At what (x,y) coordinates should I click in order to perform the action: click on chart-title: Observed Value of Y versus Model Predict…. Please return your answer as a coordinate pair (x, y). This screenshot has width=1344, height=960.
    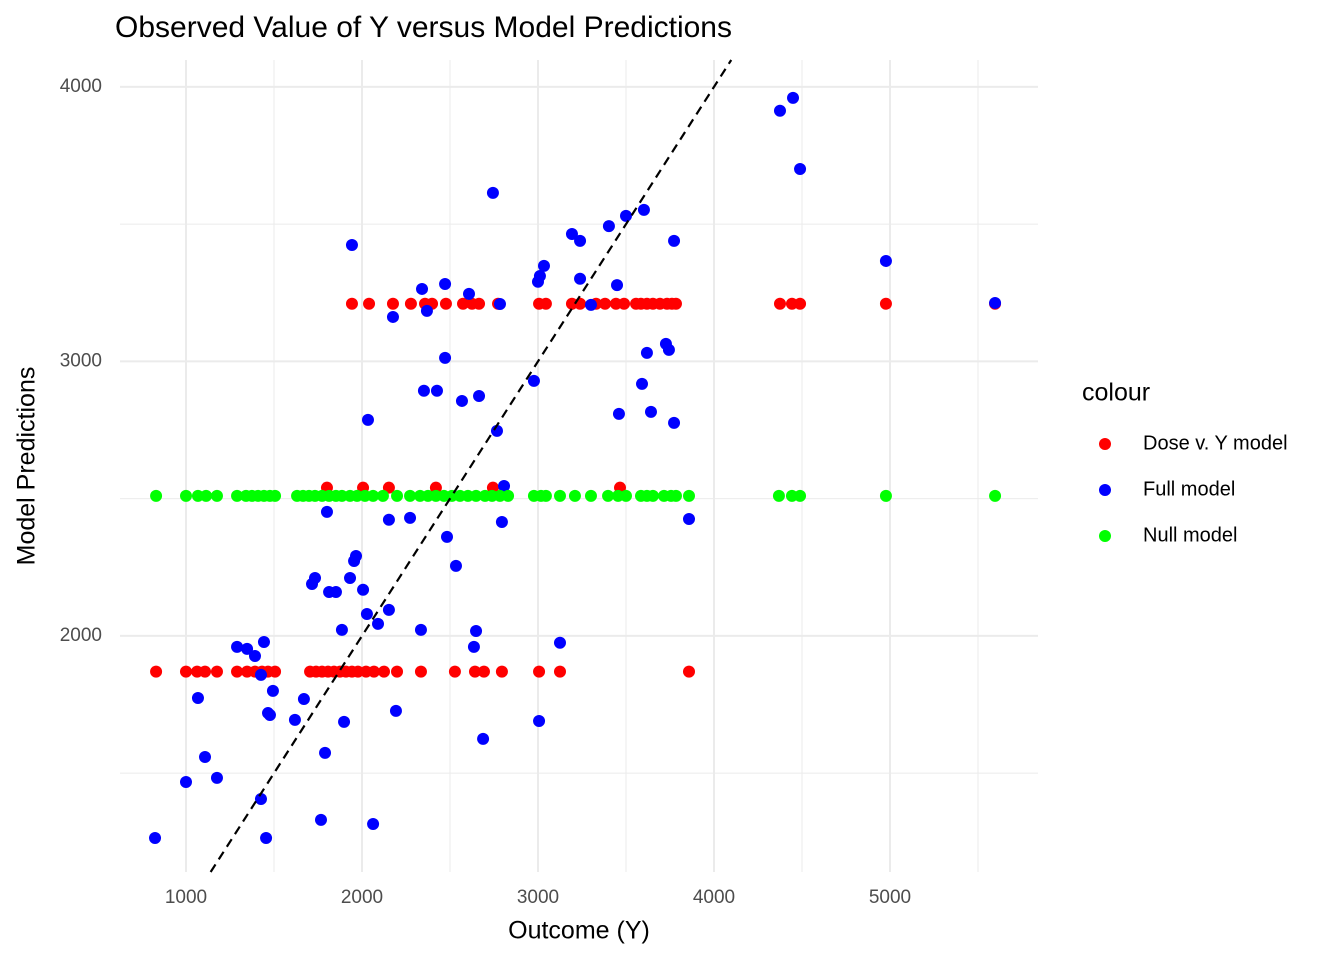
    Looking at the image, I should click on (423, 27).